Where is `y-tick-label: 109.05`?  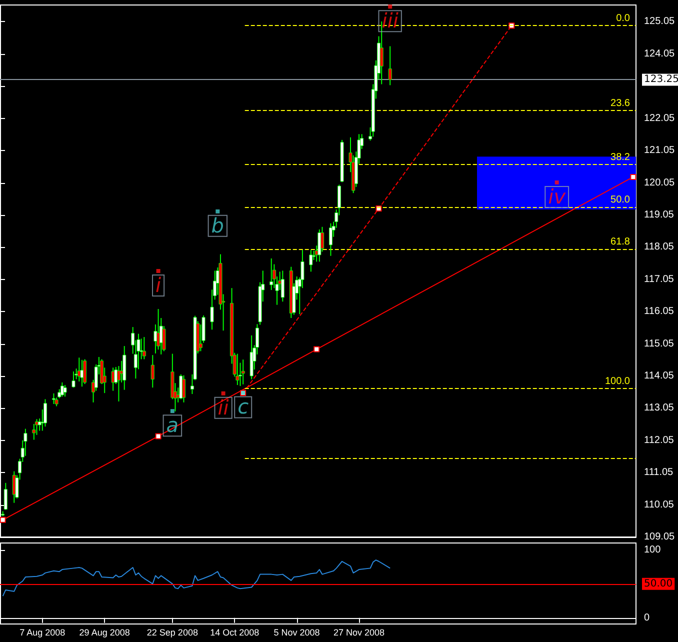 y-tick-label: 109.05 is located at coordinates (660, 537).